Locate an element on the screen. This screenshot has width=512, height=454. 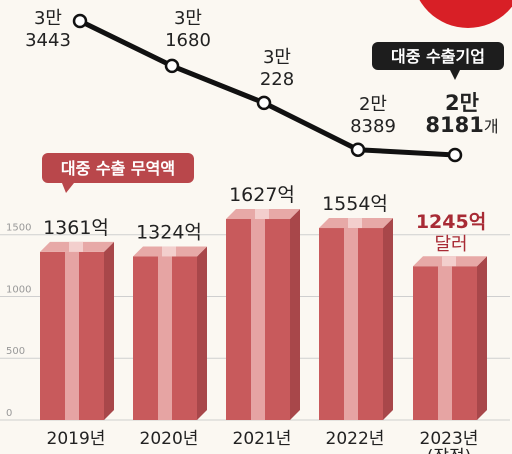
line-label-value: 1680 is located at coordinates (188, 40).